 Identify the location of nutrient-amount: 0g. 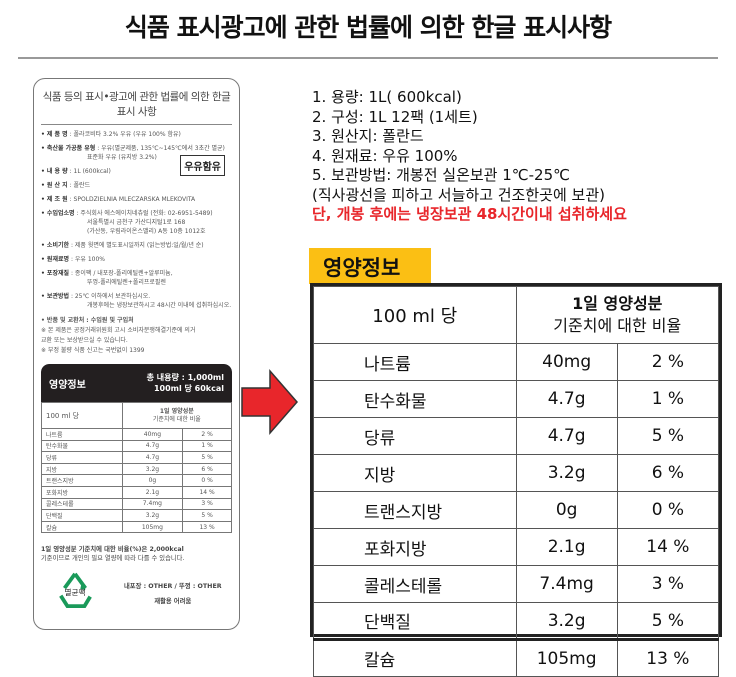
(566, 510).